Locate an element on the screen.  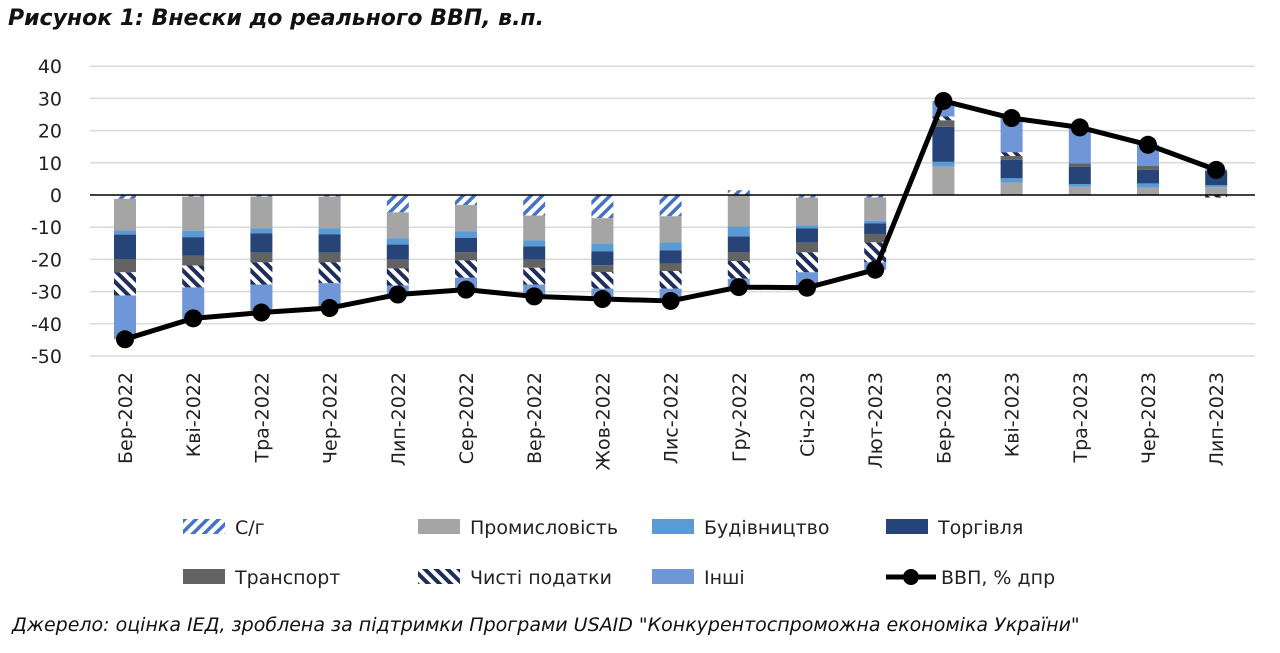
x-tick-label: Тра-2023 is located at coordinates (1081, 418).